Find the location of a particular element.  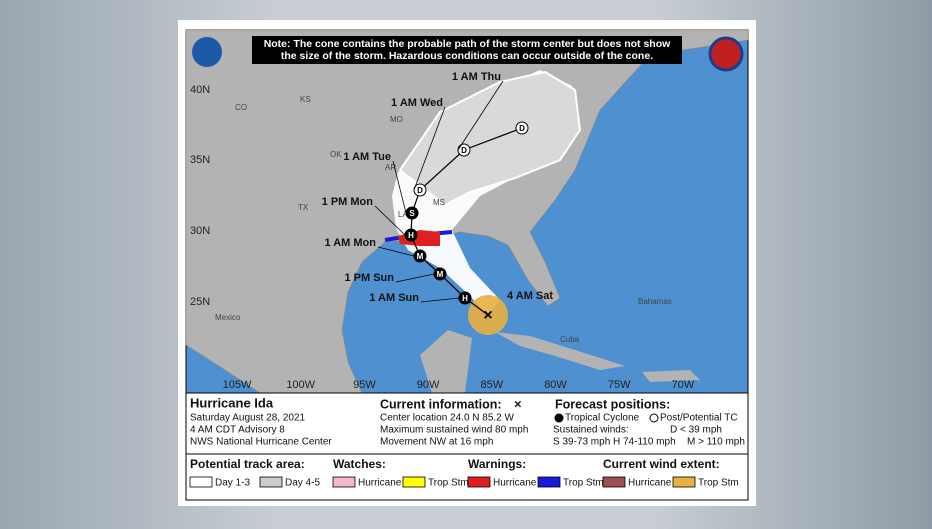

time-label: 1 AM Mon is located at coordinates (350, 243).